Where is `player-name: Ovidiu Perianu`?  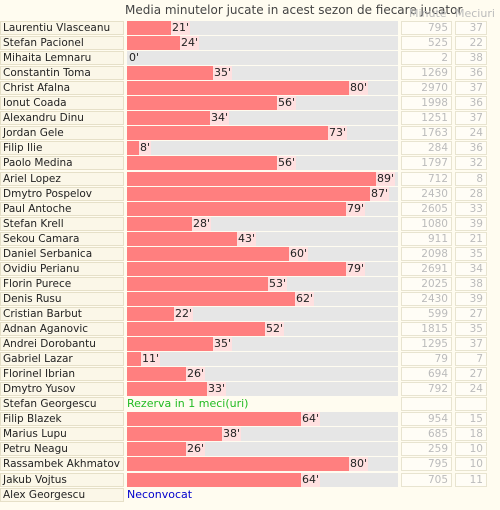
player-name: Ovidiu Perianu is located at coordinates (62, 268).